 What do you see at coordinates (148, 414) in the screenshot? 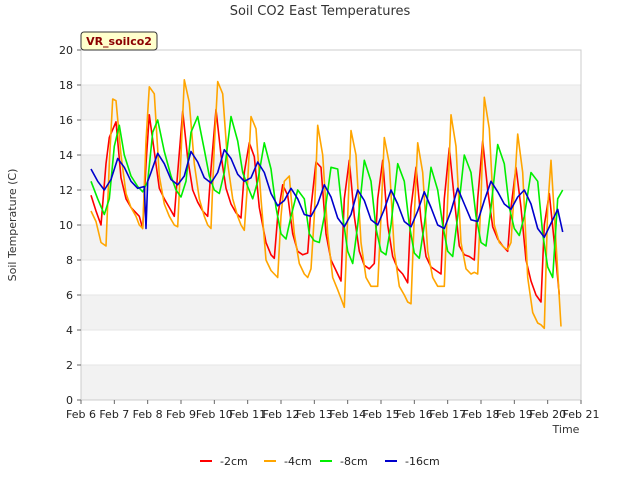
I see `x-tick-label: Feb 8` at bounding box center [148, 414].